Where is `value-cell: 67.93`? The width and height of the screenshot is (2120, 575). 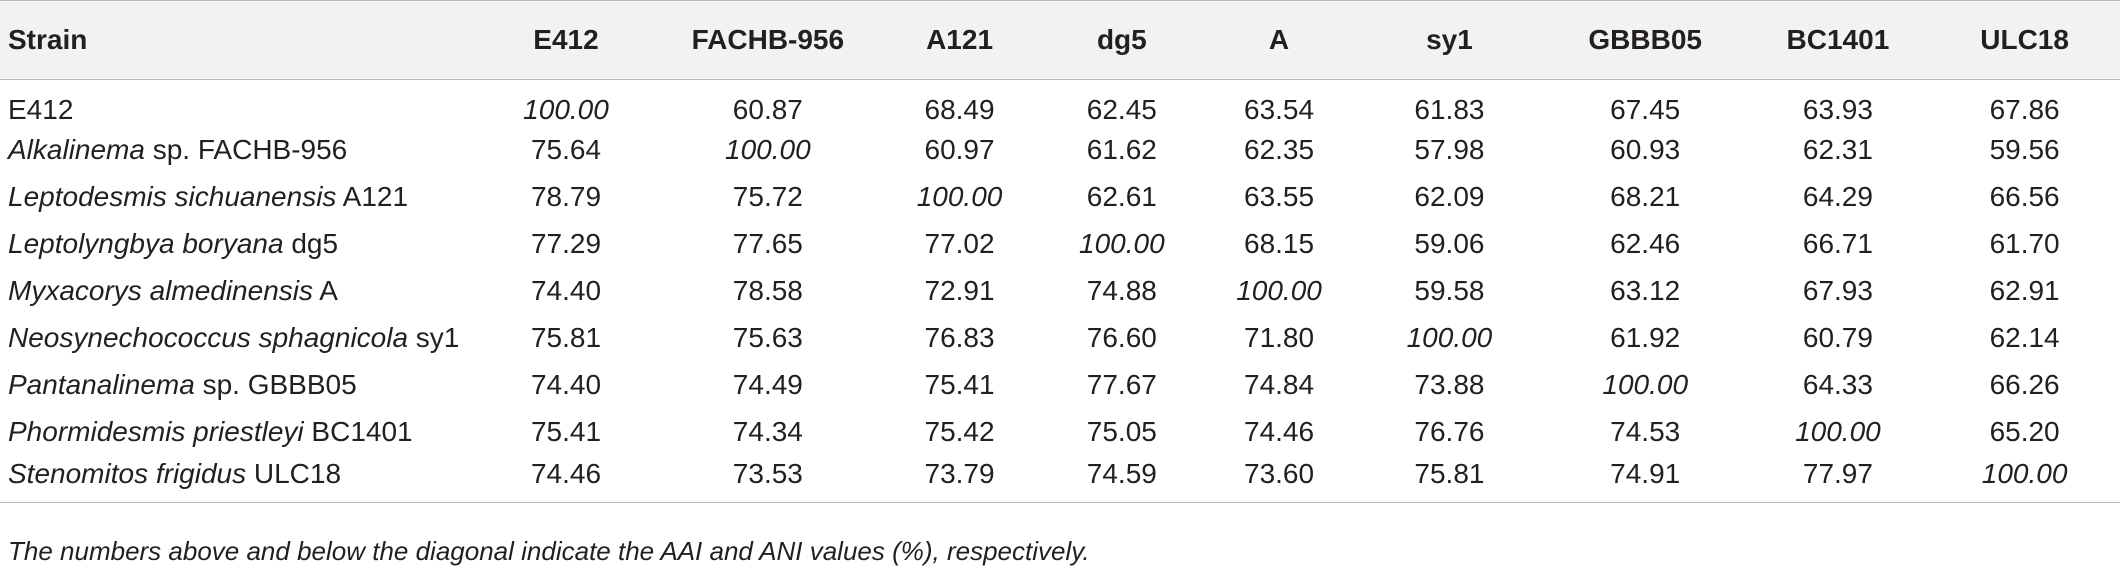 value-cell: 67.93 is located at coordinates (1837, 290).